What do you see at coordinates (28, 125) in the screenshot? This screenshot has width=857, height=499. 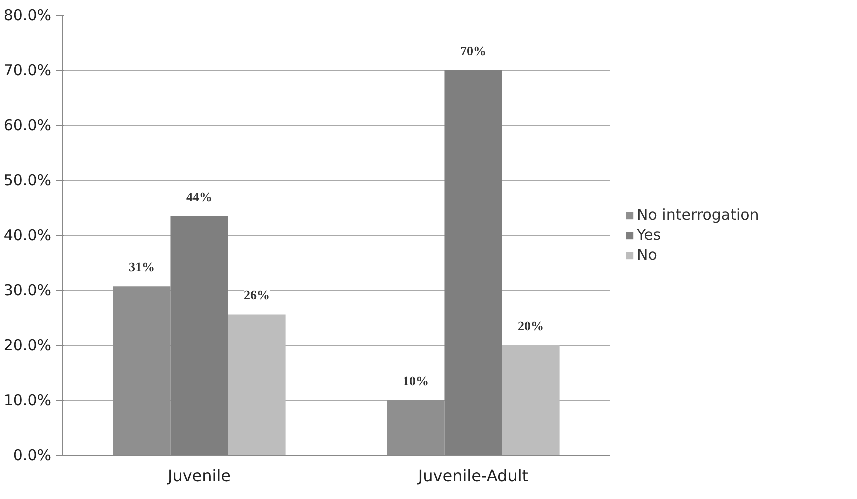 I see `y-tick-label: 60.0%` at bounding box center [28, 125].